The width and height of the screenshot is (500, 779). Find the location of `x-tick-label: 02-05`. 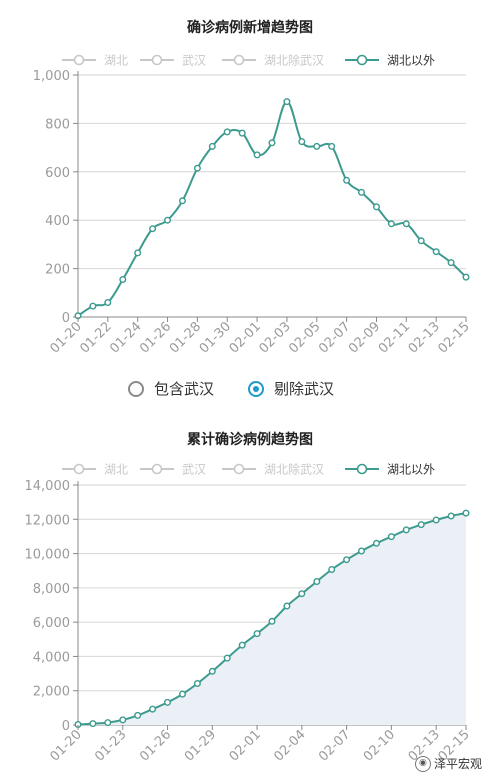

x-tick-label: 02-05 is located at coordinates (304, 337).